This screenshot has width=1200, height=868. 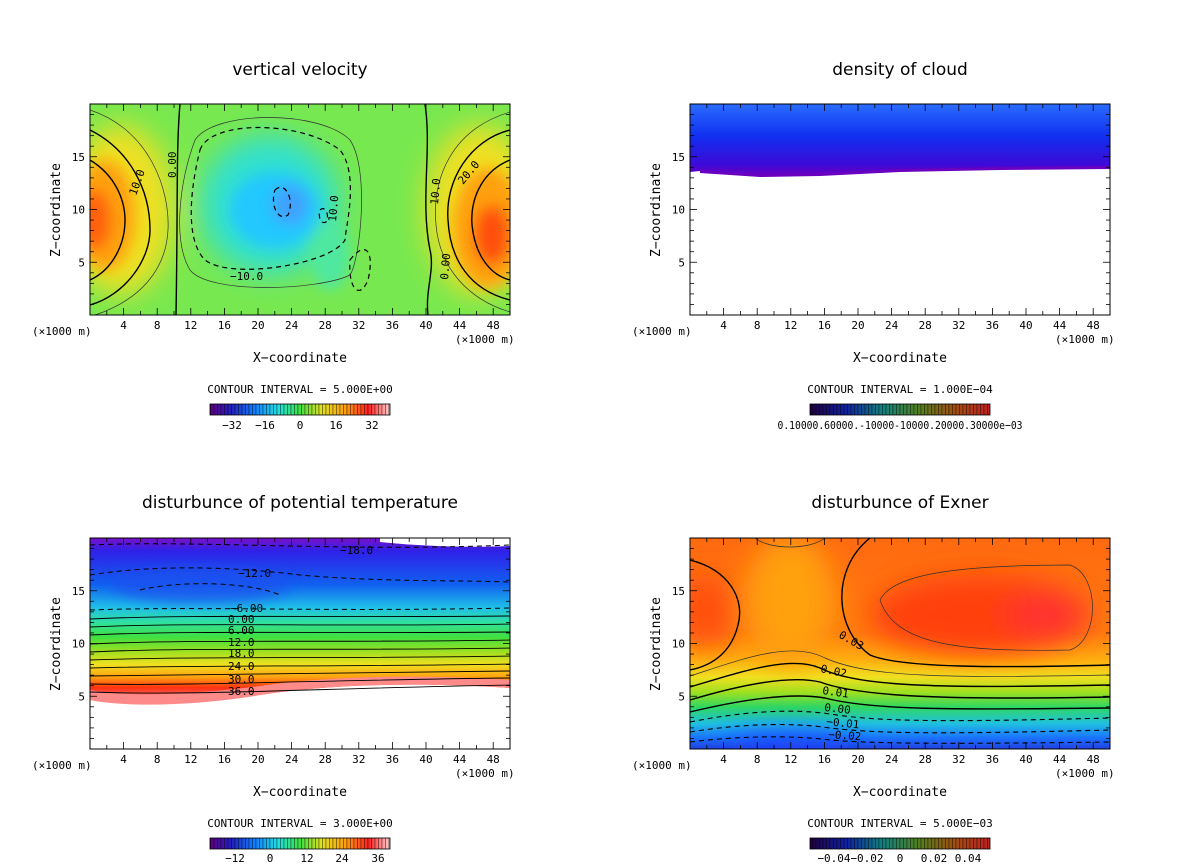 I want to click on contour-label: −0.01, so click(x=843, y=723).